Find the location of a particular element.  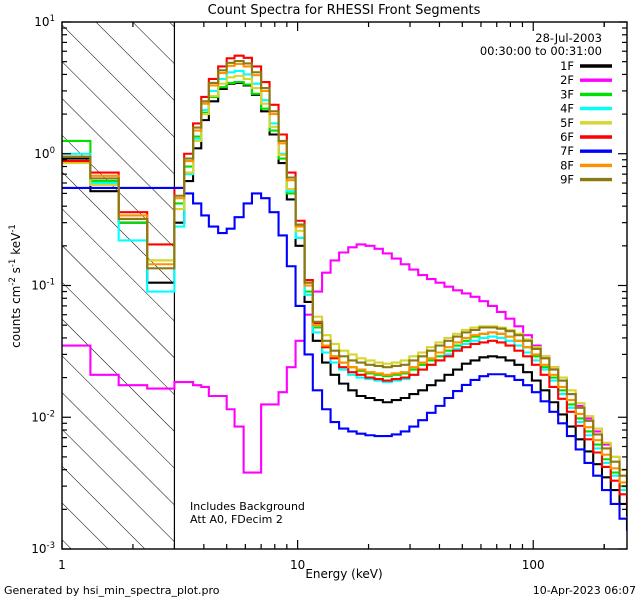

y-tick-label: 10⁰ is located at coordinates (44, 153).